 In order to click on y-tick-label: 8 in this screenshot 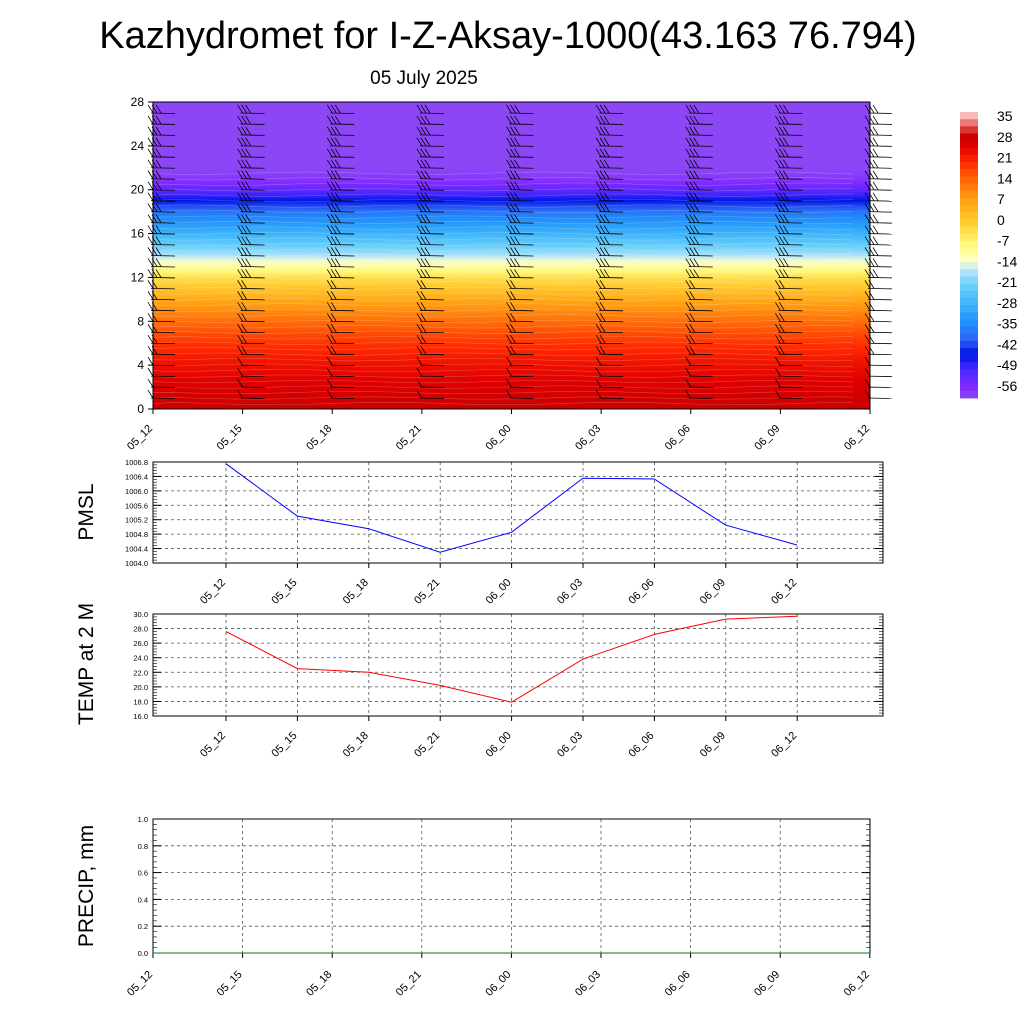, I will do `click(140, 321)`.